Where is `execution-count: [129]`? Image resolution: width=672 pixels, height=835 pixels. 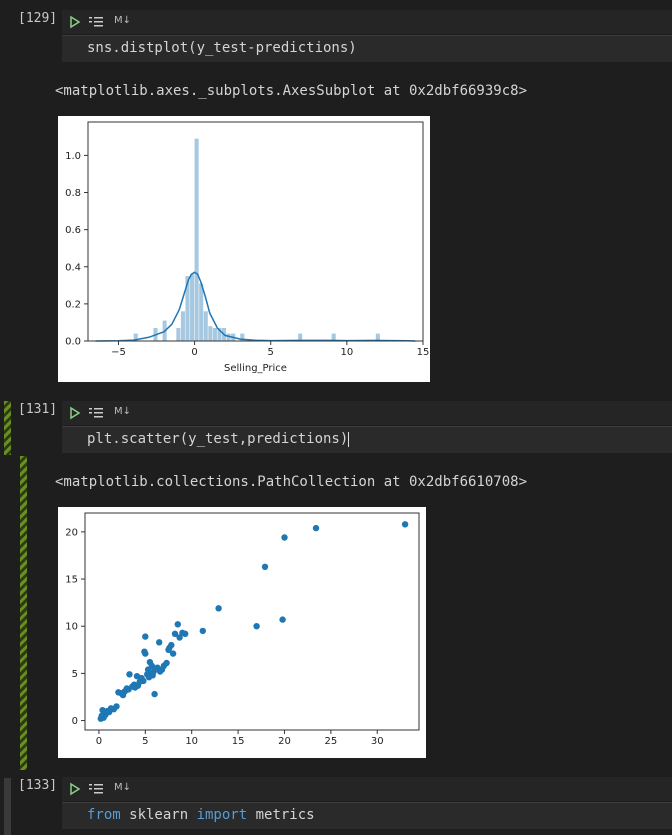
execution-count: [129] is located at coordinates (38, 18).